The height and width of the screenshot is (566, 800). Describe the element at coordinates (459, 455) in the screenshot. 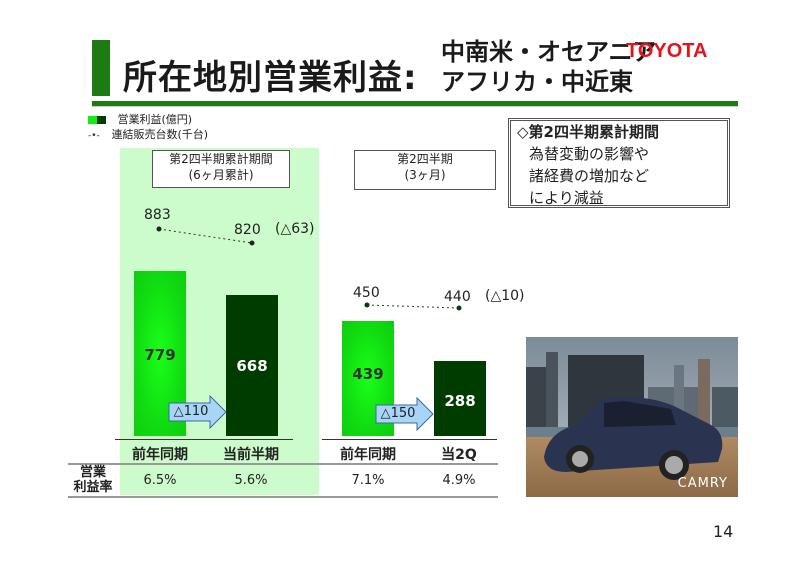

I see `category-label: 当2Q` at that location.